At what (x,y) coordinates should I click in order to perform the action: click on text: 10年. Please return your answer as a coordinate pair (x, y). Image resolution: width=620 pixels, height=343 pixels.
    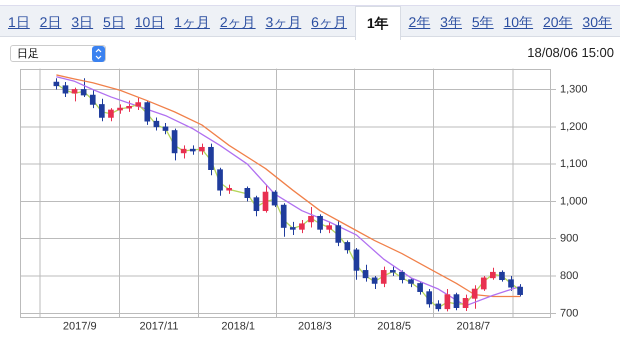
    Looking at the image, I should click on (518, 22).